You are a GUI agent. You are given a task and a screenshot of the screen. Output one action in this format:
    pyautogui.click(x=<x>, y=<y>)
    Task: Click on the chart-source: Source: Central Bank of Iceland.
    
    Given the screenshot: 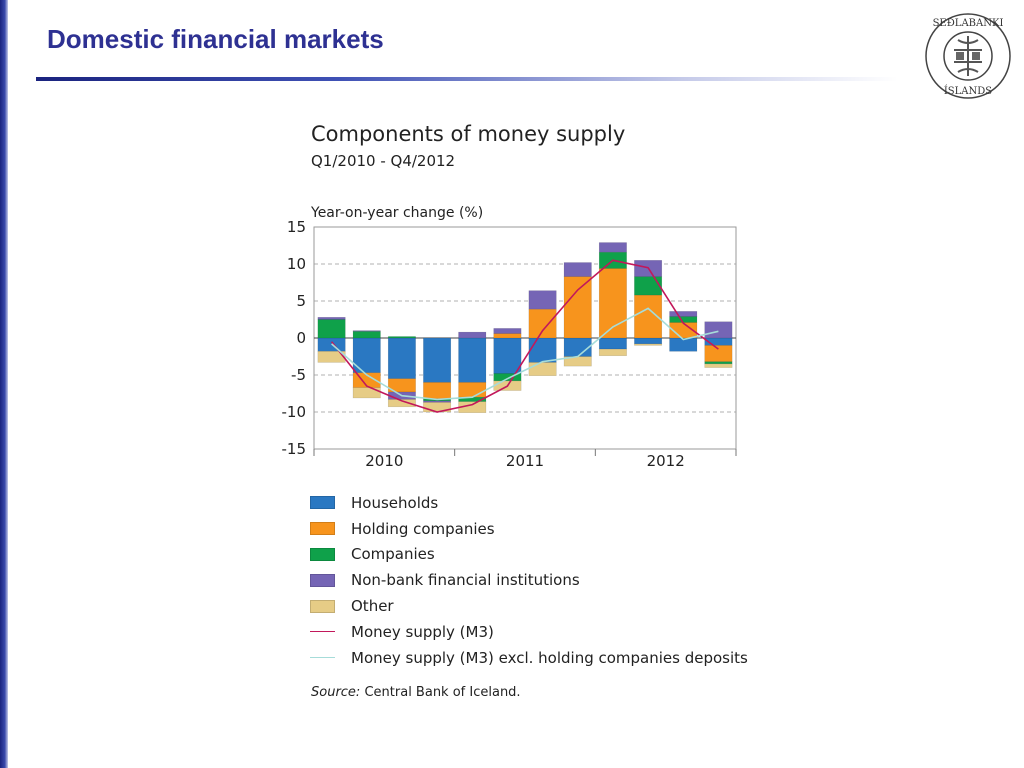 What is the action you would take?
    pyautogui.click(x=416, y=692)
    